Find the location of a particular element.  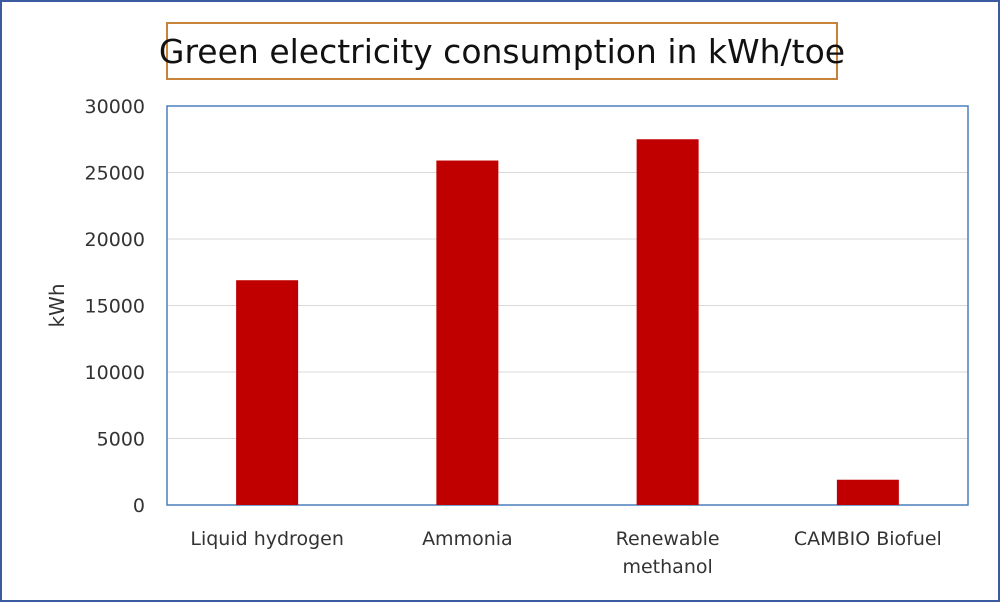

y-tick-label: 20000 is located at coordinates (115, 240).